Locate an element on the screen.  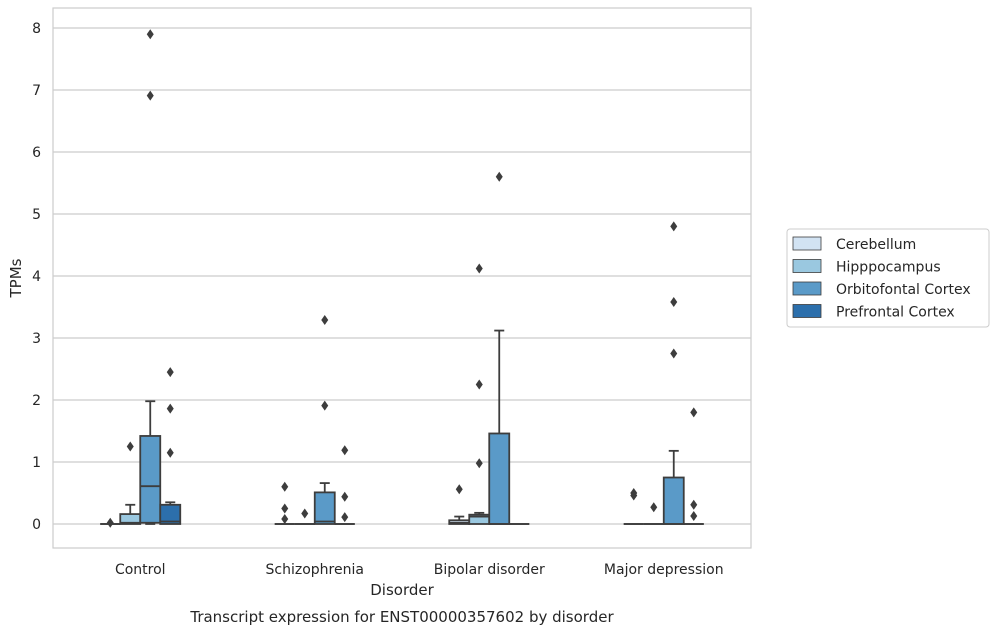
y-tick-label: 0 is located at coordinates (36, 525).